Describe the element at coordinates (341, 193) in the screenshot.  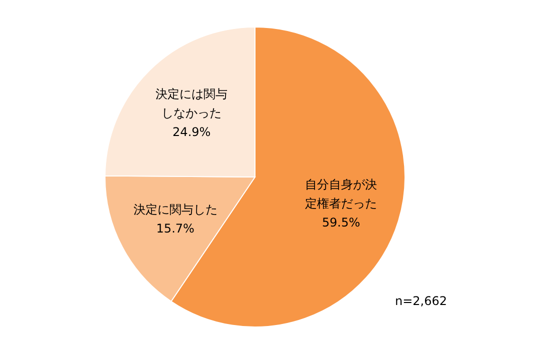
I see `slice-label: 自分自身が決定権者だった` at that location.